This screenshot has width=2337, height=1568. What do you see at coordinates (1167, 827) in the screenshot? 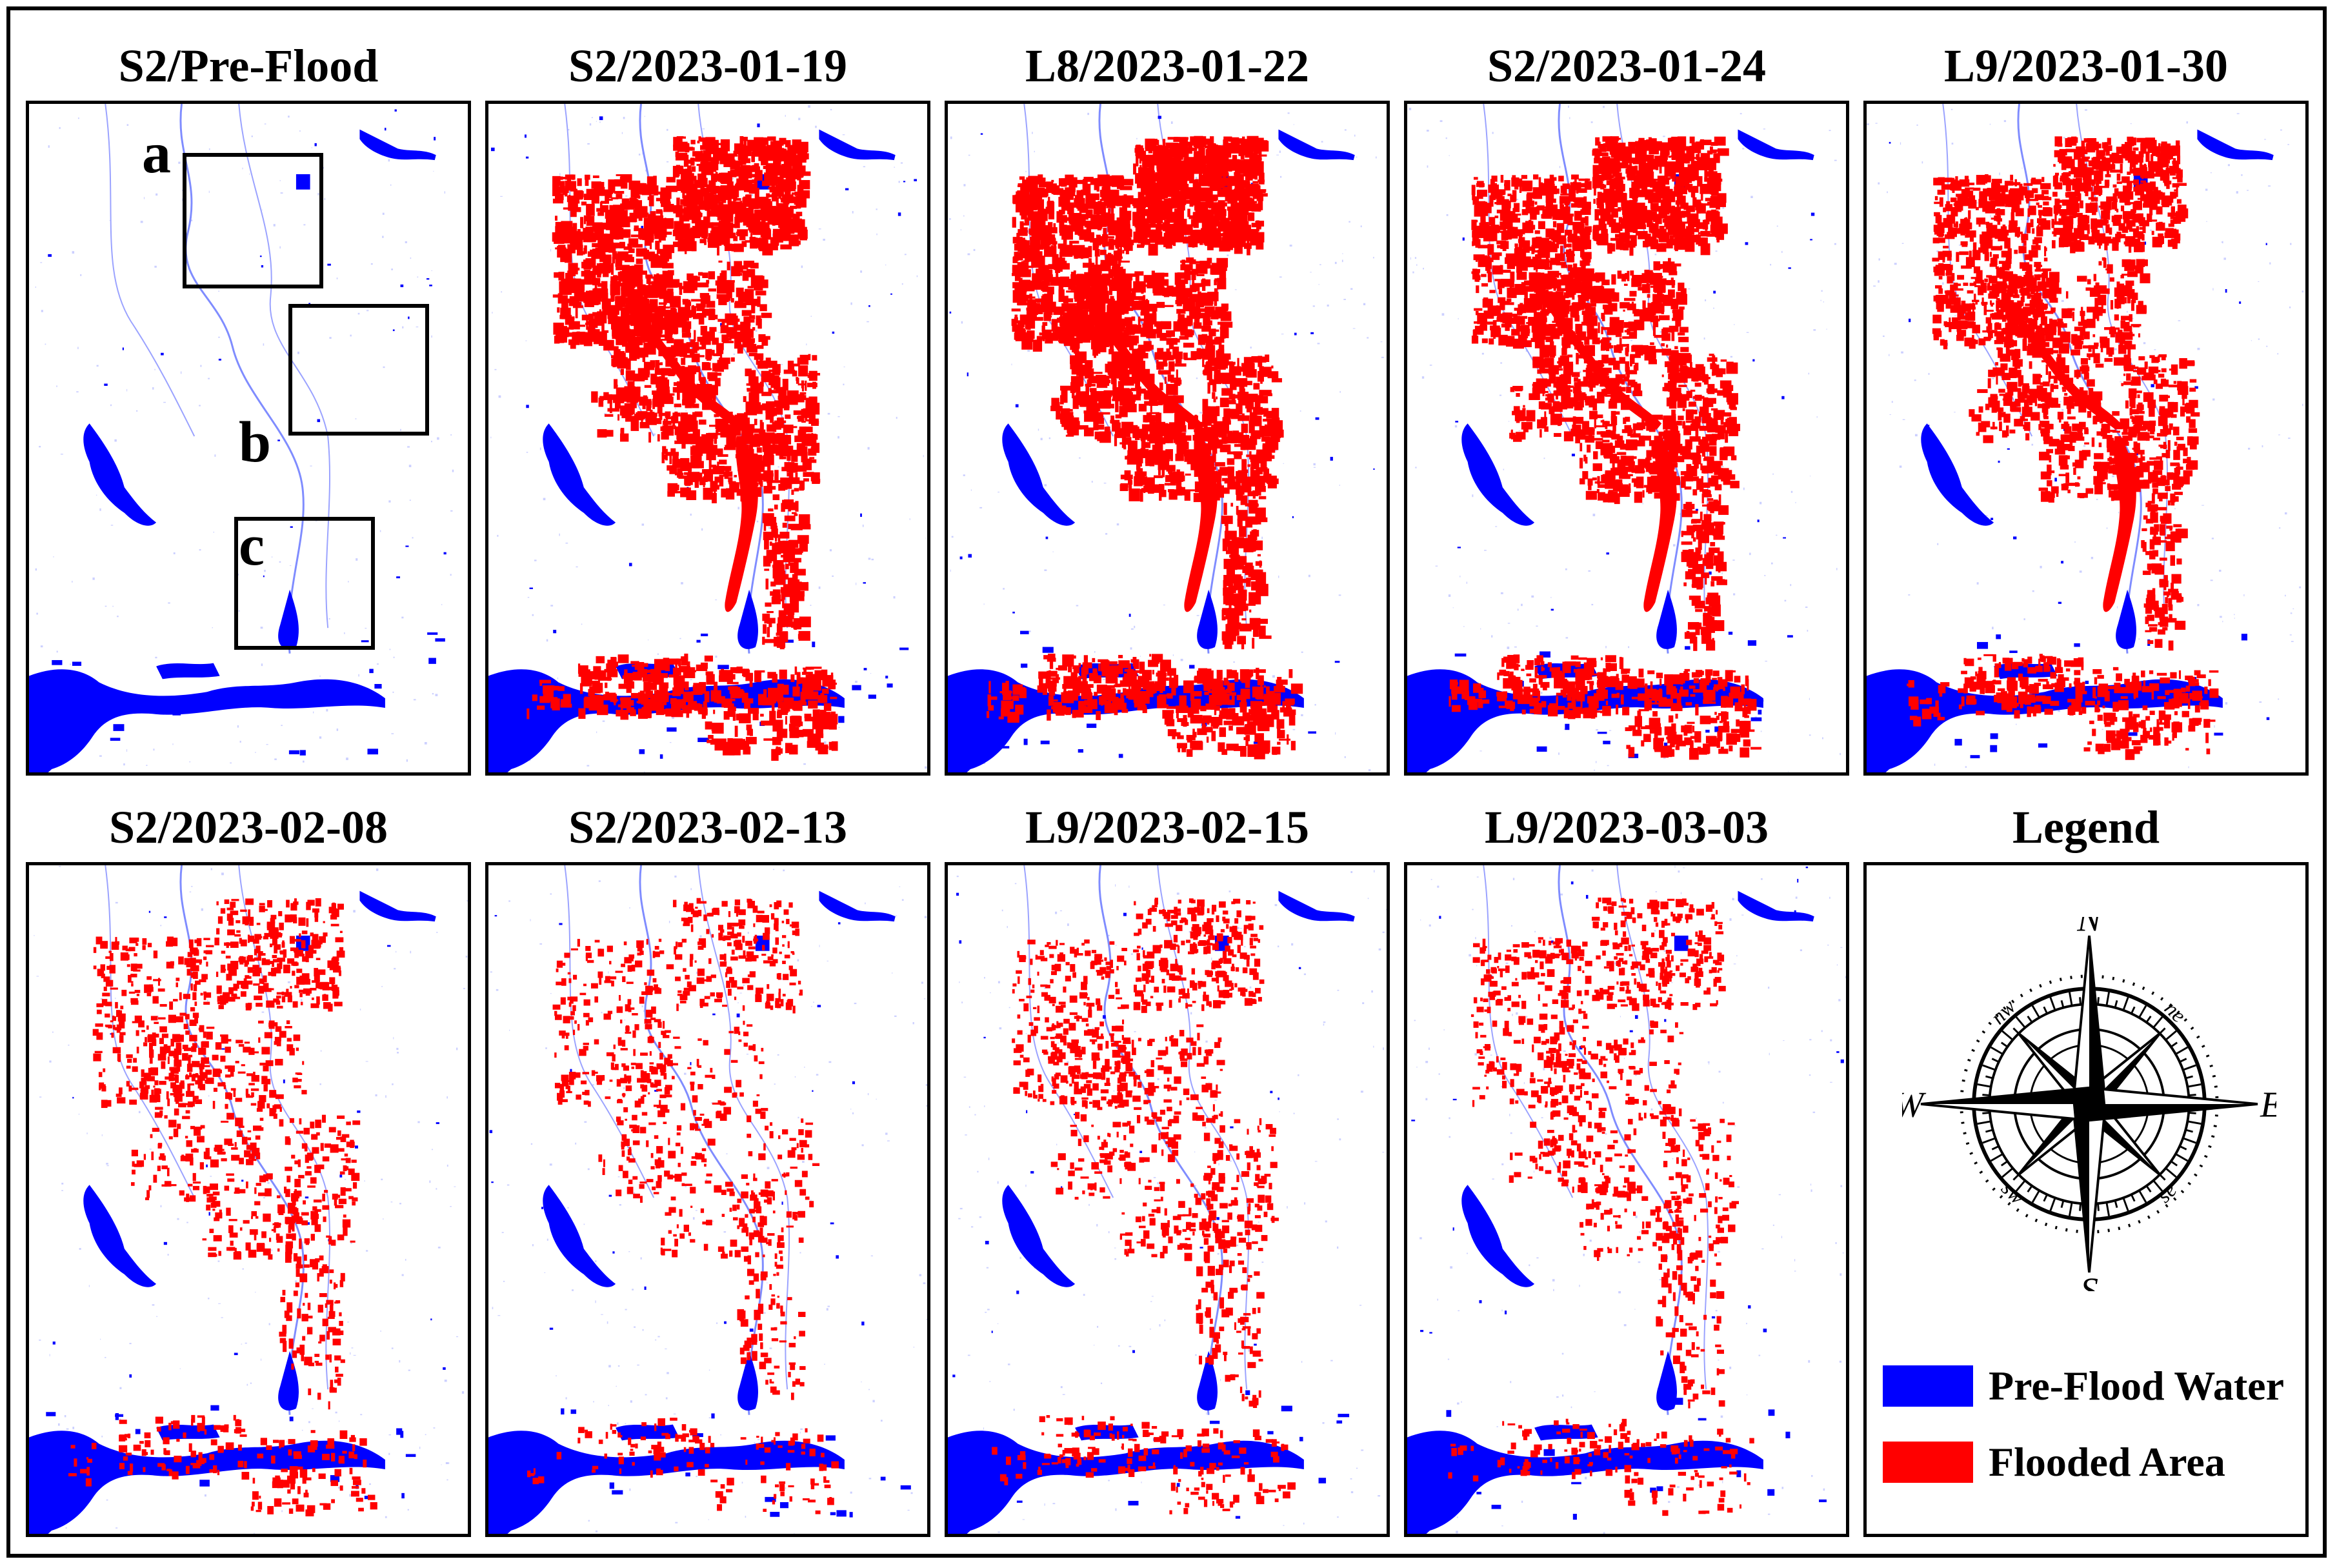
I see `panel-title-8: L9/2023-02-15` at bounding box center [1167, 827].